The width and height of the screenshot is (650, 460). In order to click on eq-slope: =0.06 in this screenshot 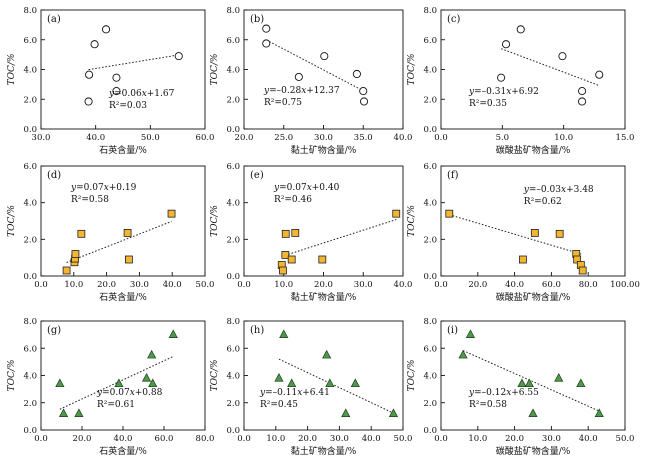, I will do `click(128, 94)`.